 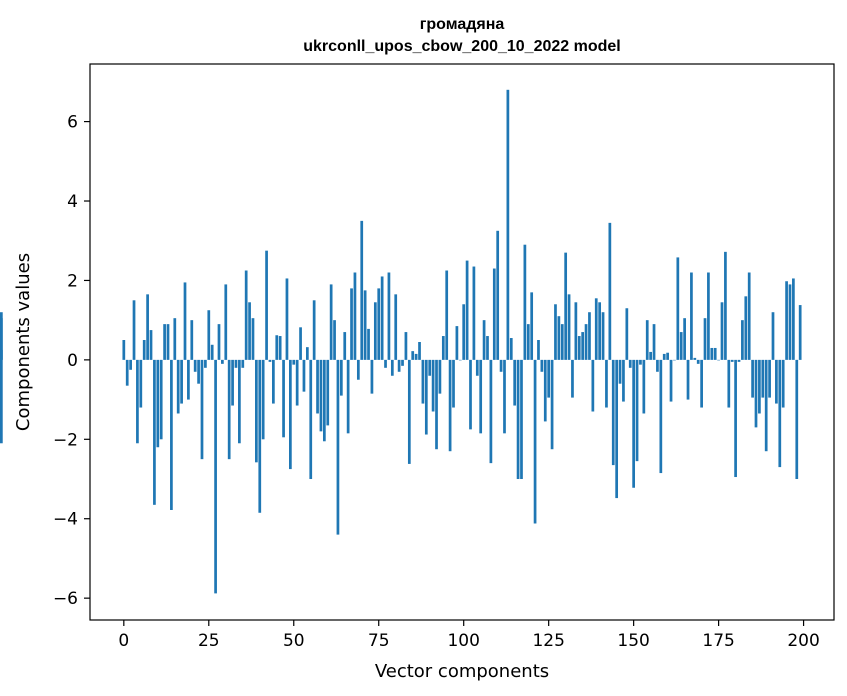 What do you see at coordinates (379, 641) in the screenshot?
I see `x-tick-label: 75` at bounding box center [379, 641].